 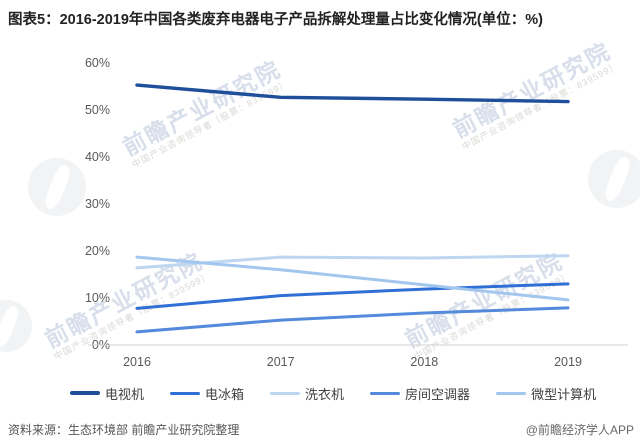 I want to click on x-tick-label: 2017, so click(x=281, y=362).